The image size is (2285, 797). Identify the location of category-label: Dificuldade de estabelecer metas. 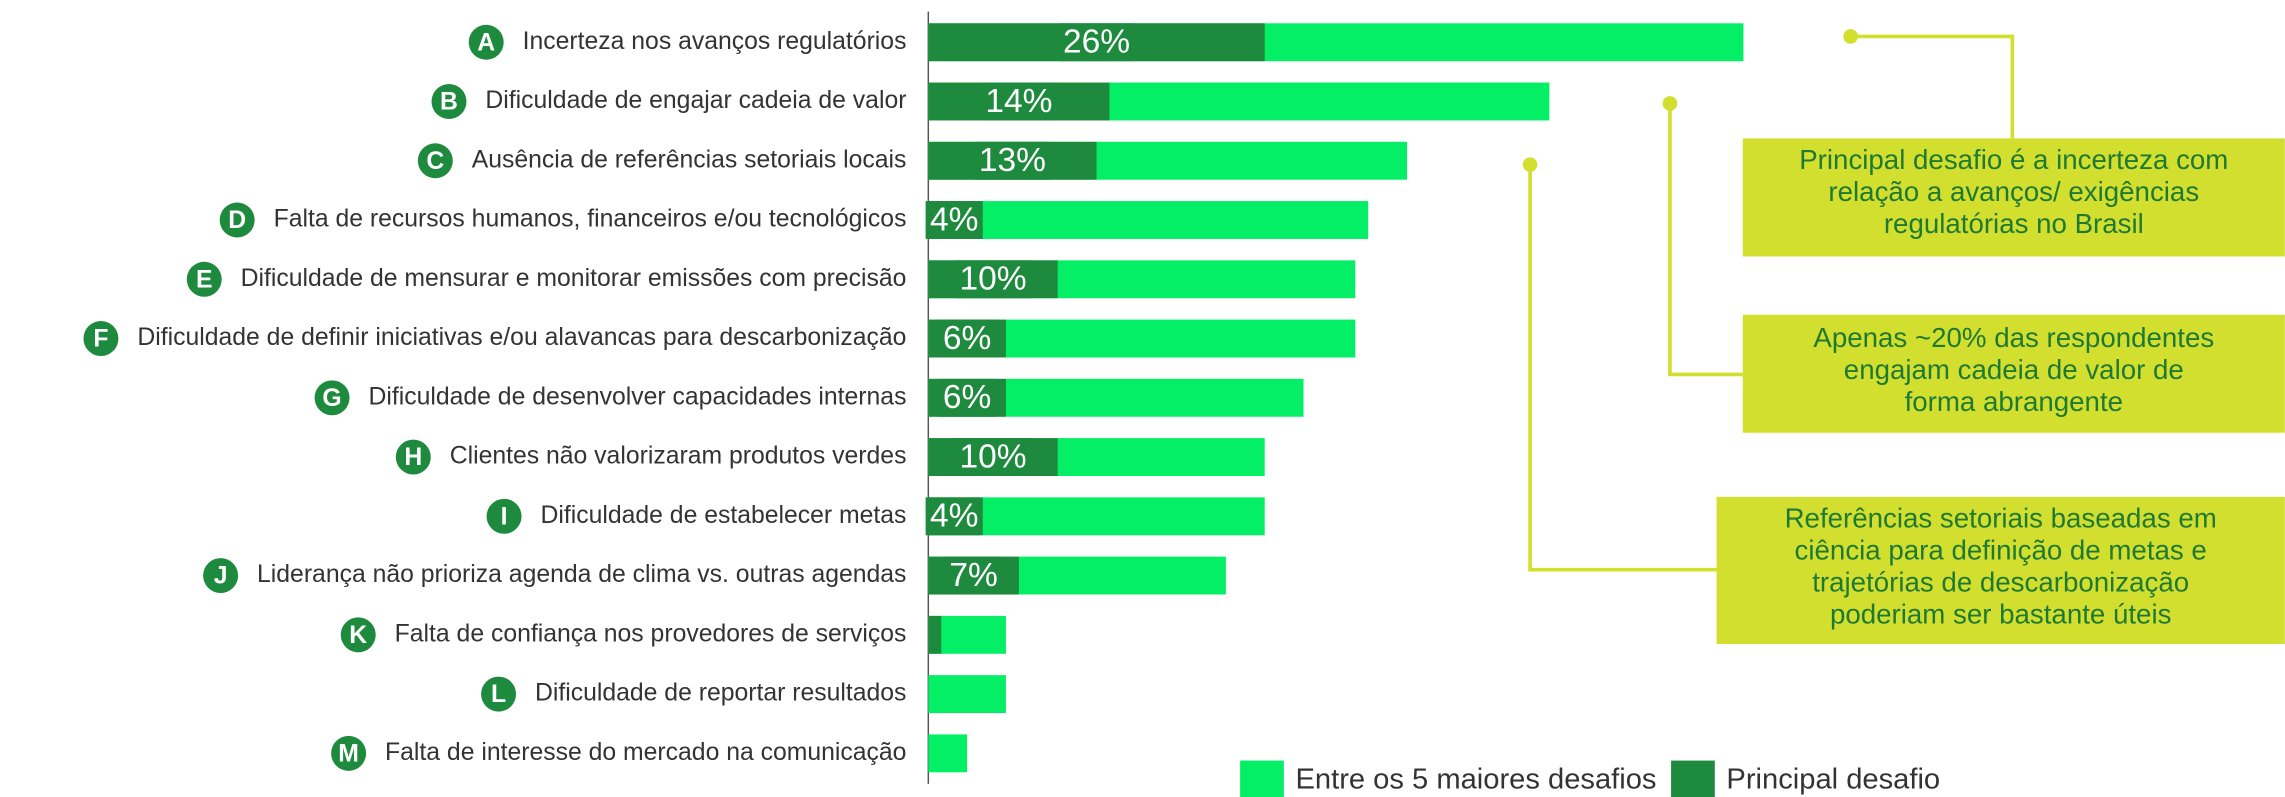
(723, 515).